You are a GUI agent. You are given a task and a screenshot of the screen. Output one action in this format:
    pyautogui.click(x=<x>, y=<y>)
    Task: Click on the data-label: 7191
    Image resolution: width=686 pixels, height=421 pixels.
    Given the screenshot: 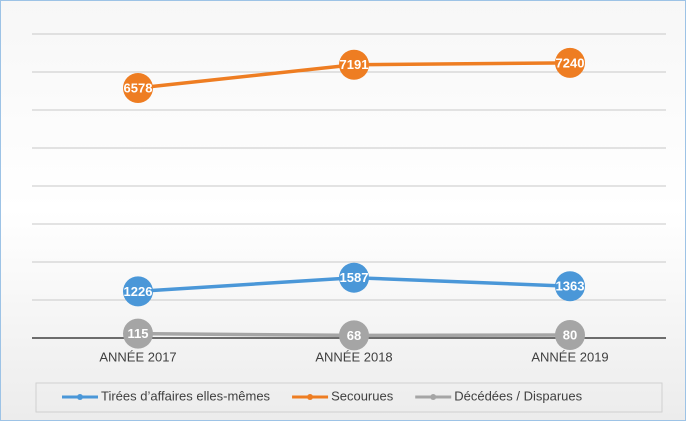 What is the action you would take?
    pyautogui.click(x=354, y=64)
    